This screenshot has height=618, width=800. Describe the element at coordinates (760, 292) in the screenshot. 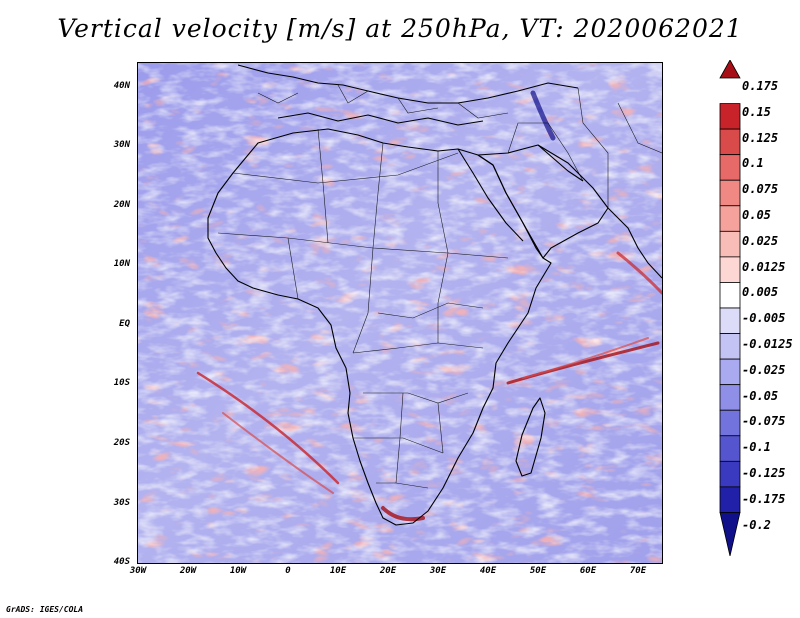

I see `colorbar-label-8: 0.005` at that location.